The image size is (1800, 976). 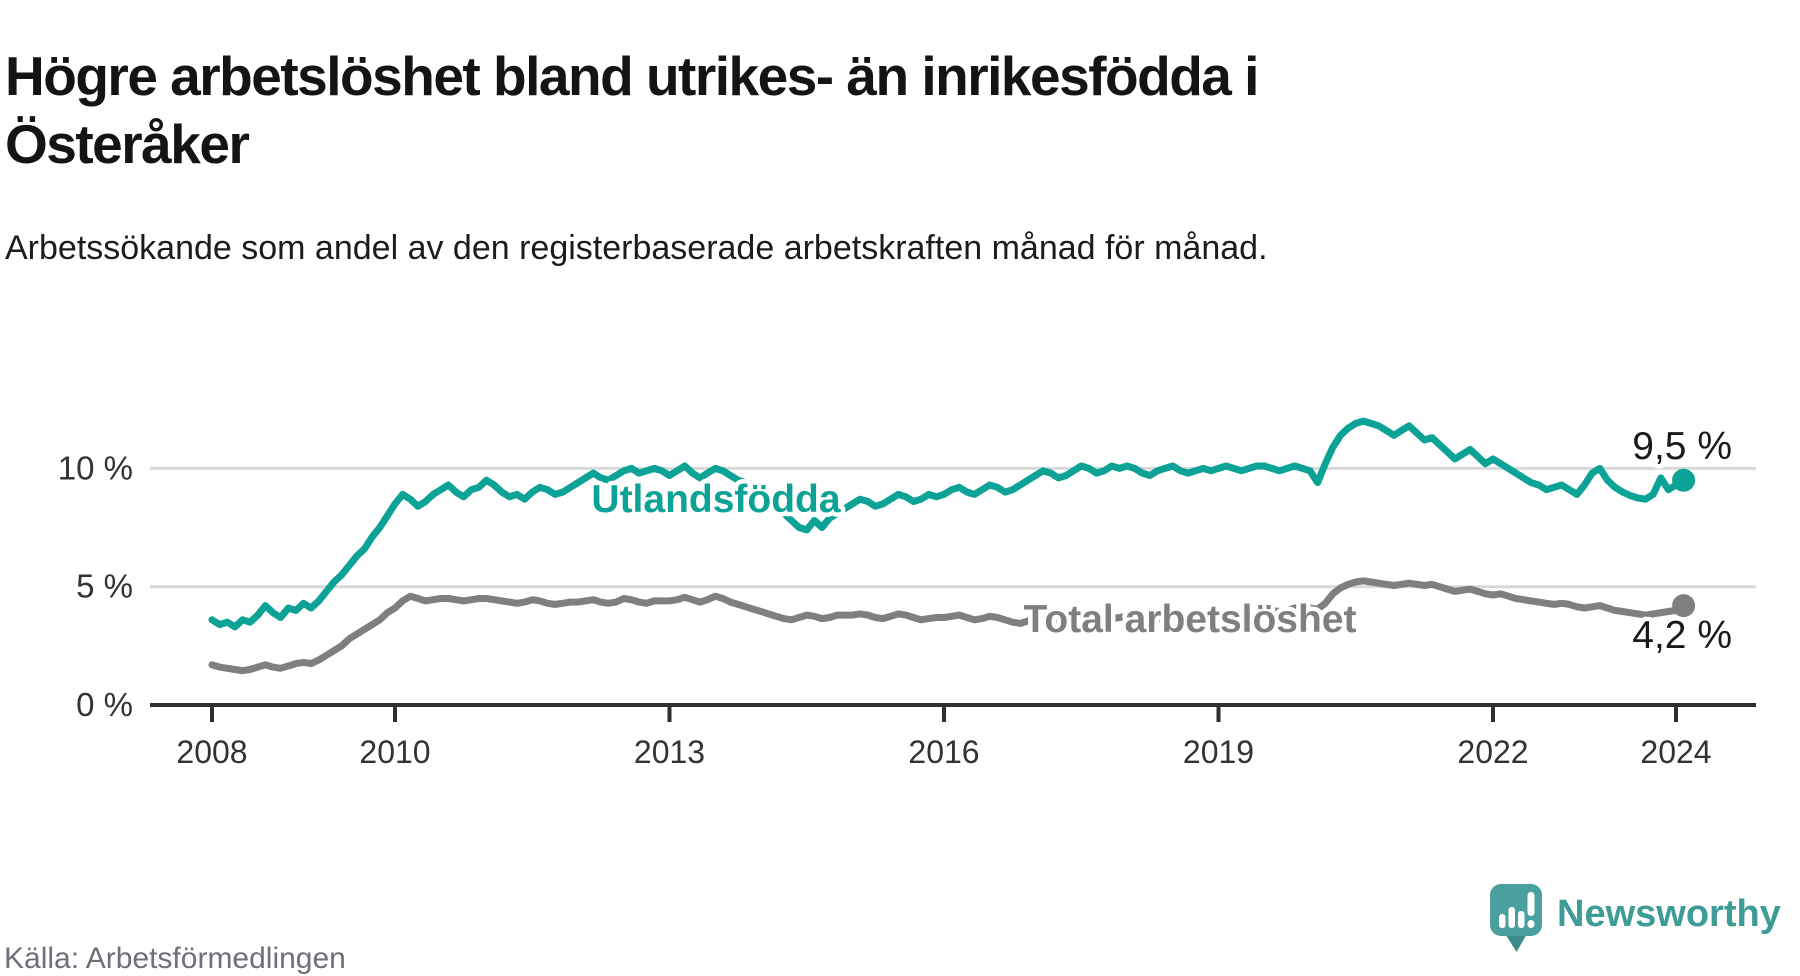 I want to click on end-value-label-total: 4,2 %, so click(x=1682, y=635).